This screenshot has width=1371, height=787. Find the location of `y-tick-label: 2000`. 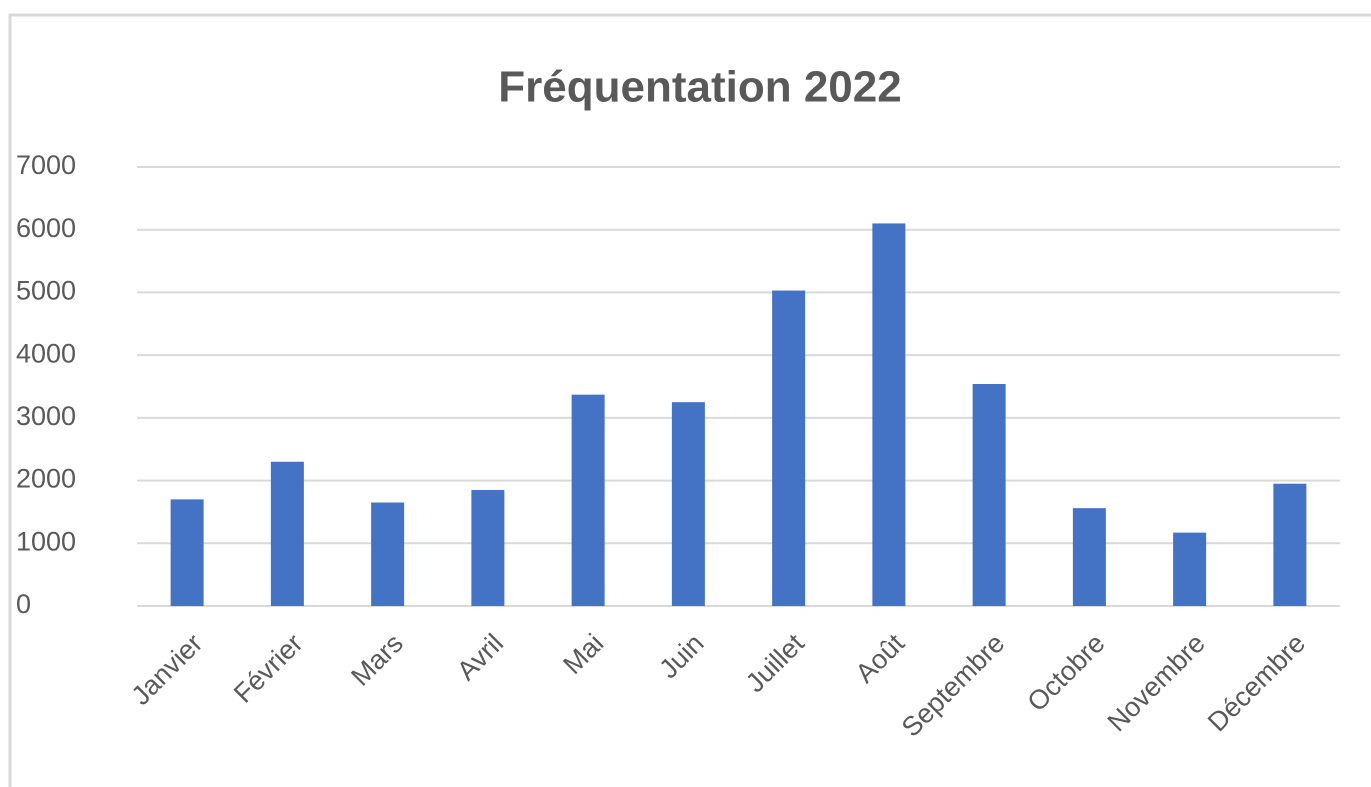

y-tick-label: 2000 is located at coordinates (46, 479).